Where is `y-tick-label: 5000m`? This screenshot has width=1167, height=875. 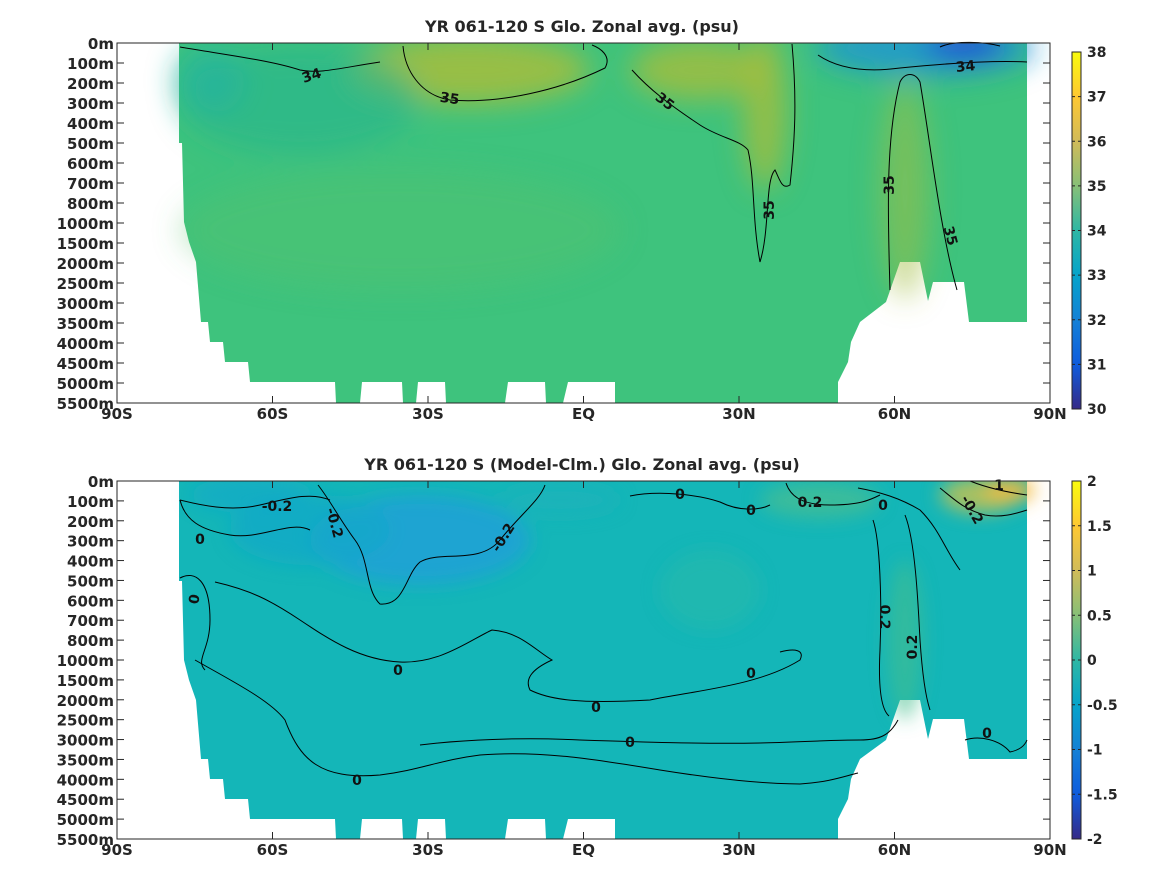 y-tick-label: 5000m is located at coordinates (85, 820).